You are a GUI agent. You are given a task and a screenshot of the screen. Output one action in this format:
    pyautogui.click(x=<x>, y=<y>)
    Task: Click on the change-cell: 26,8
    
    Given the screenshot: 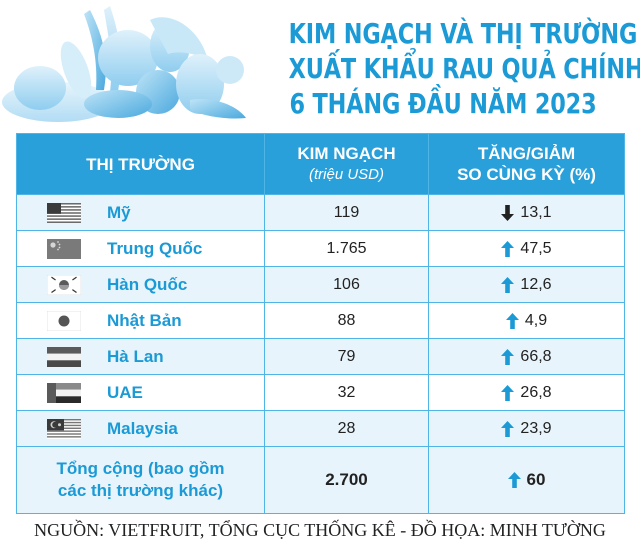 What is the action you would take?
    pyautogui.click(x=526, y=392)
    